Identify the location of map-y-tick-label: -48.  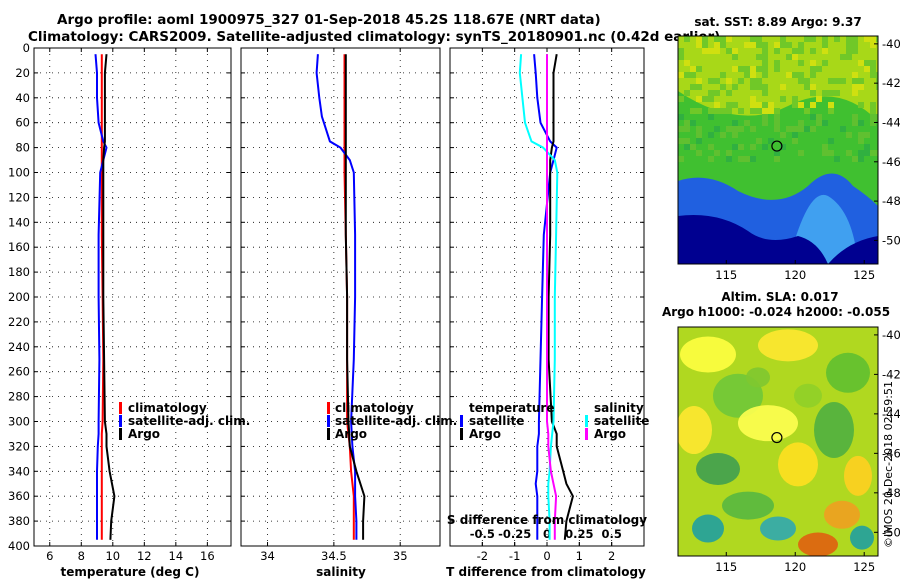
(891, 201).